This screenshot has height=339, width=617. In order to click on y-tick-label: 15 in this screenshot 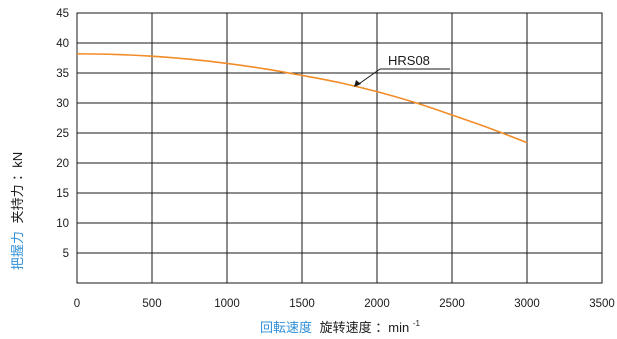, I will do `click(62, 194)`.